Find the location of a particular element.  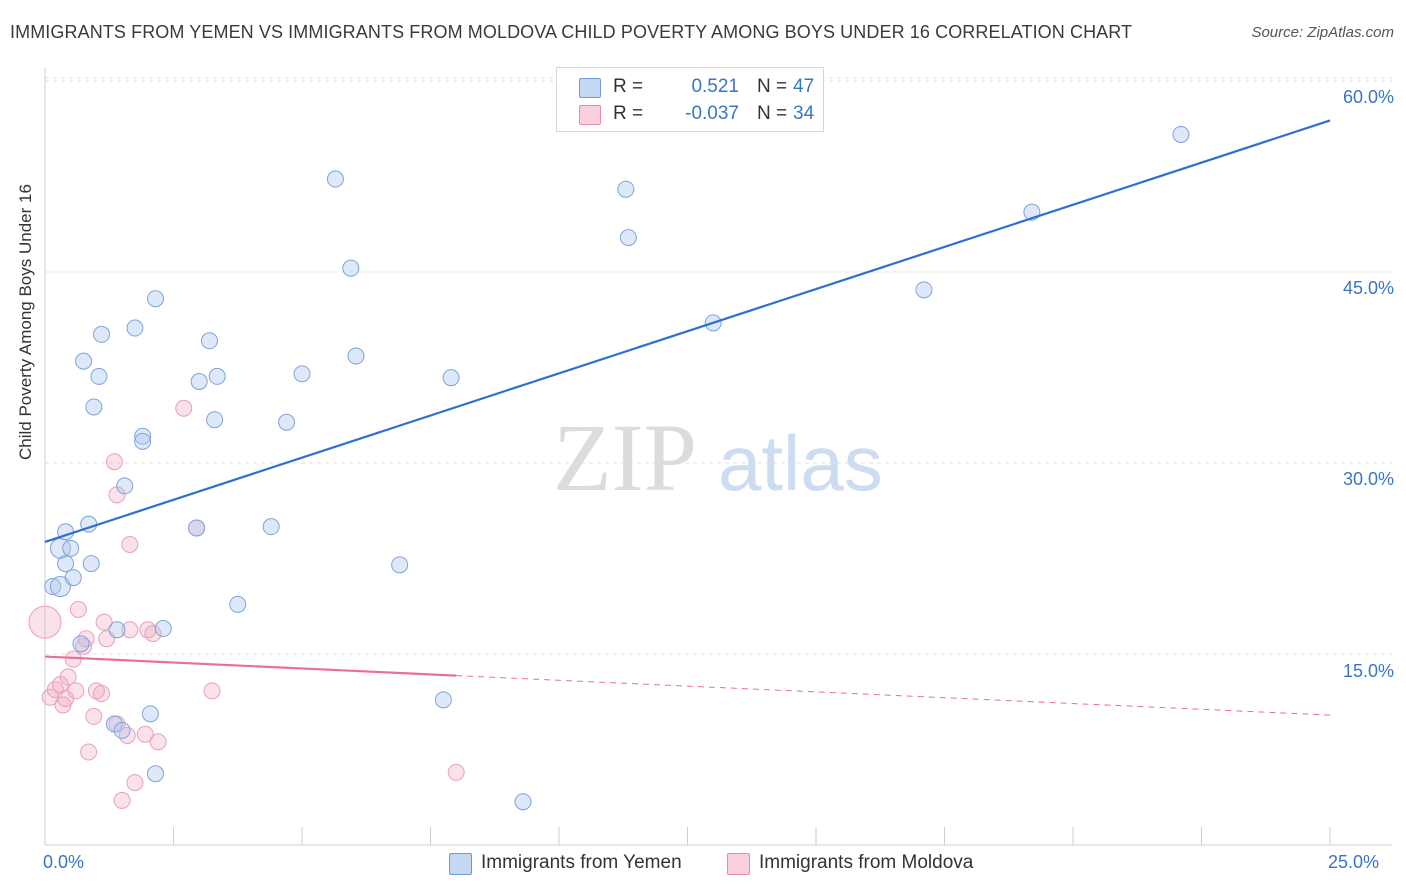

moldova-trend-line is located at coordinates (250, 666).